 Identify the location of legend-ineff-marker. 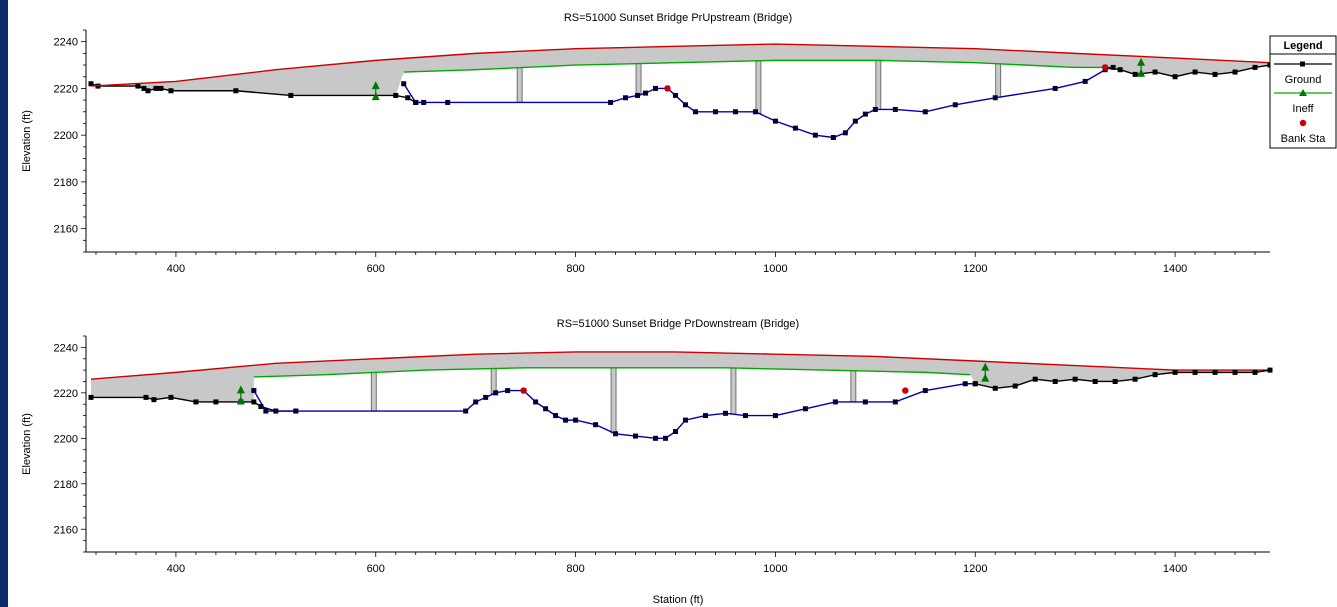
(1303, 92).